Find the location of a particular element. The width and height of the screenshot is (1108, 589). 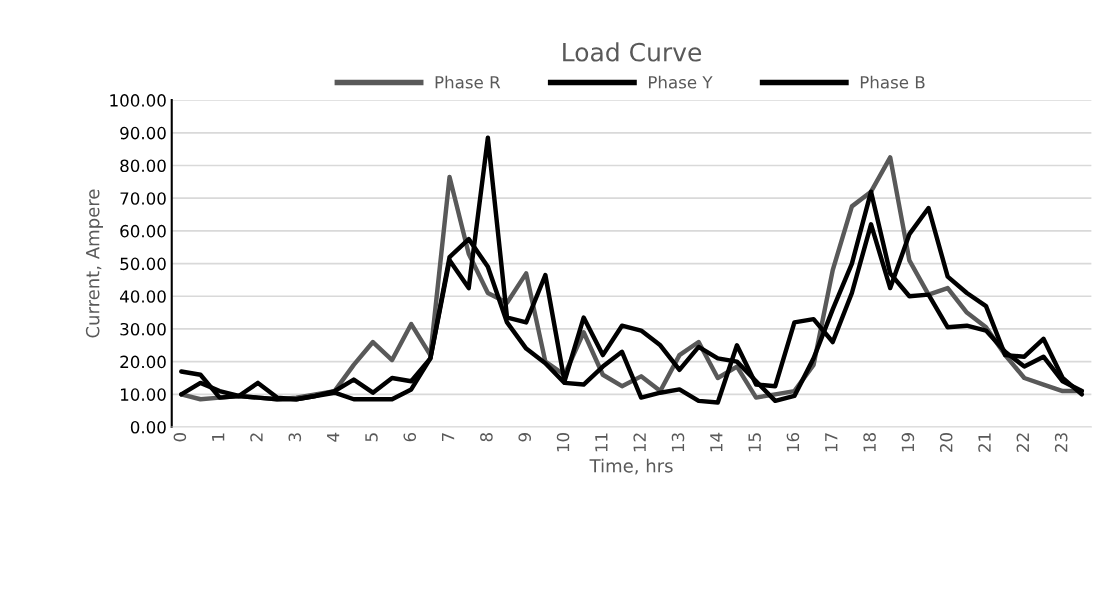

chart-title: Load Curve is located at coordinates (632, 52).